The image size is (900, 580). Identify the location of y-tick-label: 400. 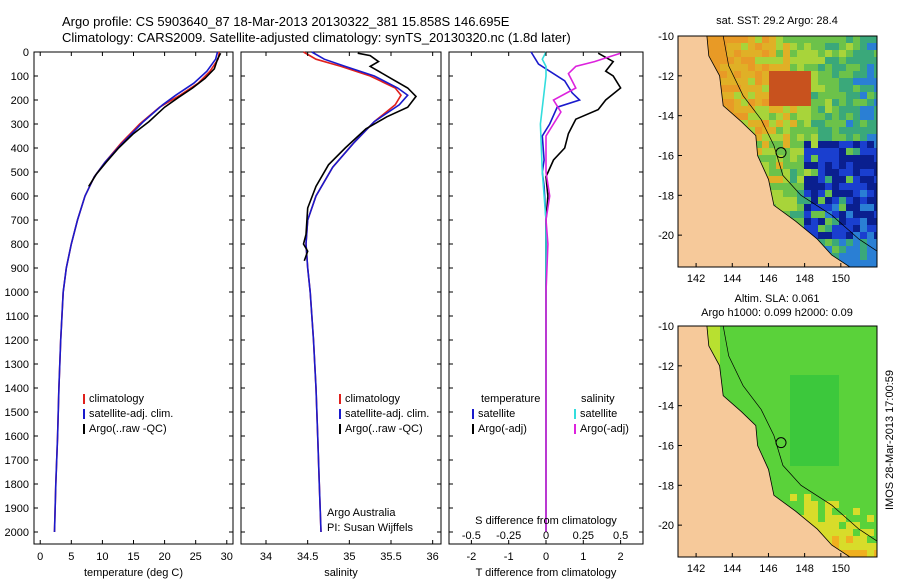
(20, 149).